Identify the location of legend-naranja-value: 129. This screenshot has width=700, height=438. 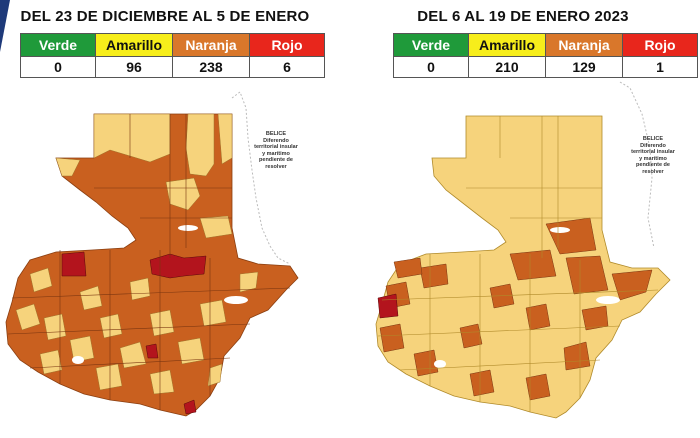
(584, 67).